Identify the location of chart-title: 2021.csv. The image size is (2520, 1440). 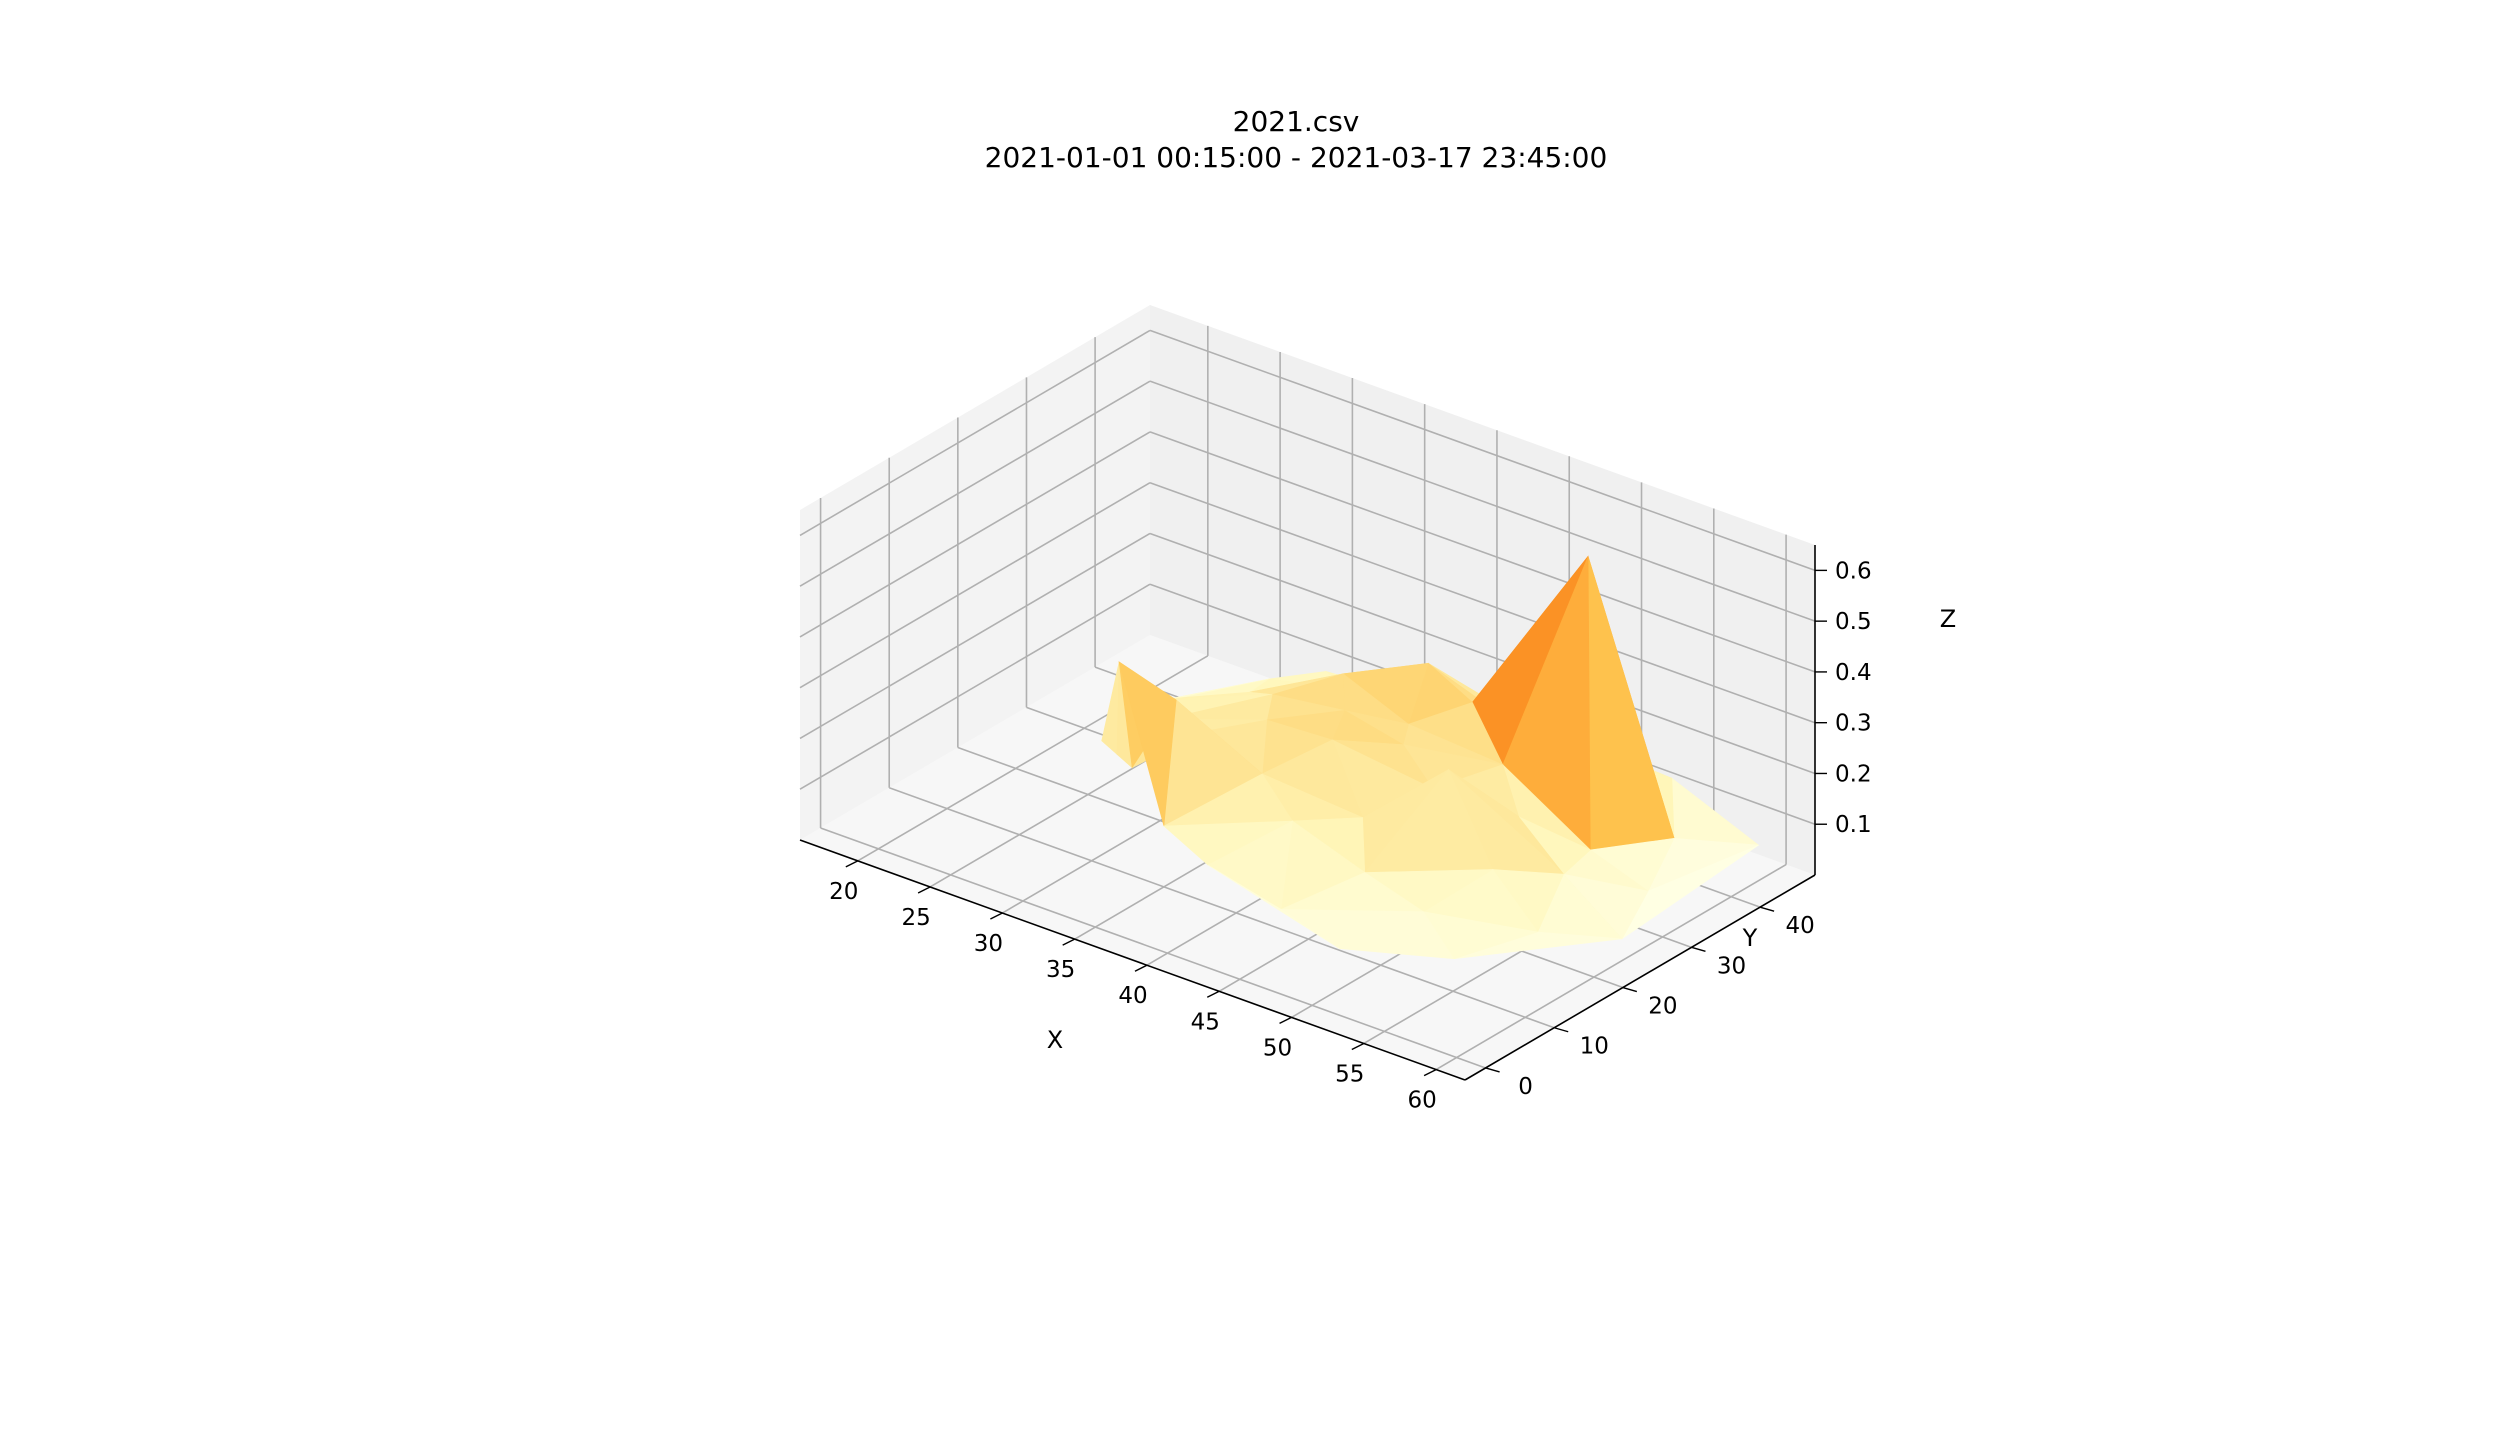
(1296, 121).